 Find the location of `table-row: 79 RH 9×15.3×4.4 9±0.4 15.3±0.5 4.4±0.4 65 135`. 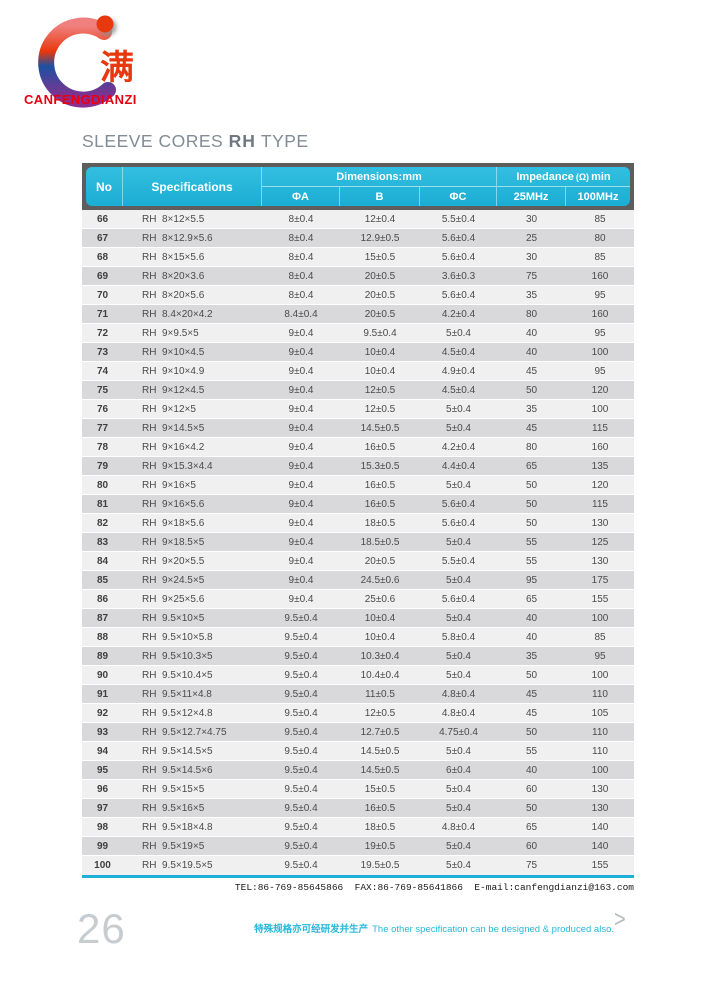

table-row: 79 RH 9×15.3×4.4 9±0.4 15.3±0.5 4.4±0.4 65 135 is located at coordinates (358, 466).